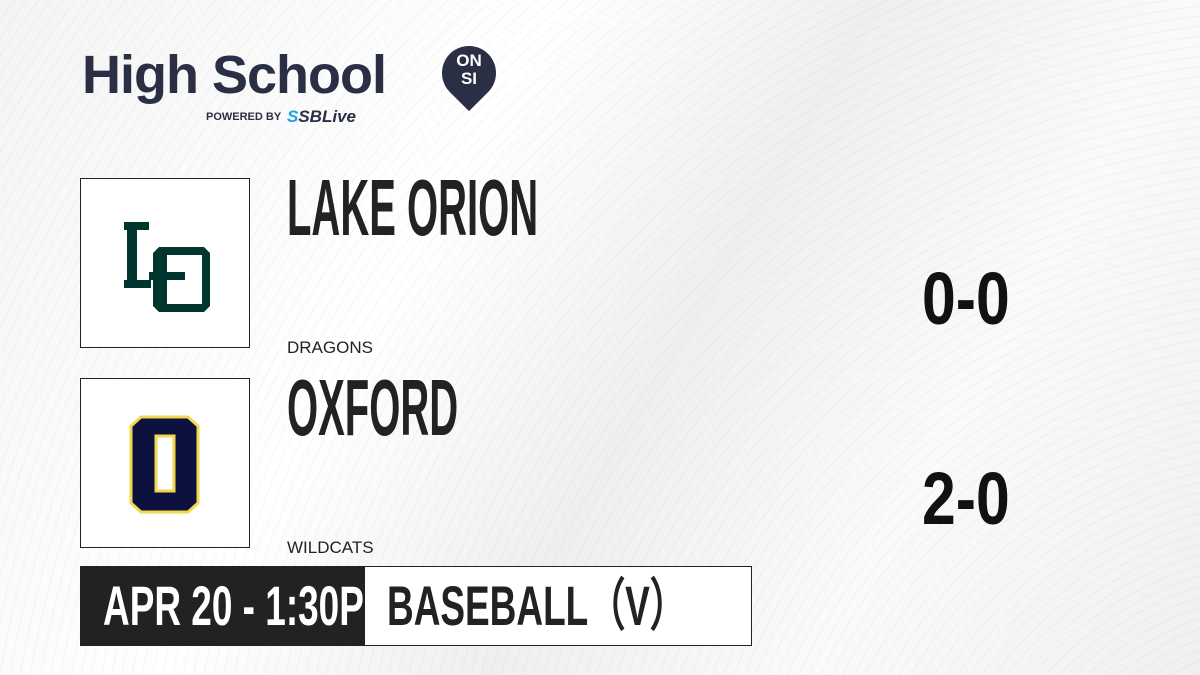  I want to click on team-mascot-away: WILDCATS, so click(330, 547).